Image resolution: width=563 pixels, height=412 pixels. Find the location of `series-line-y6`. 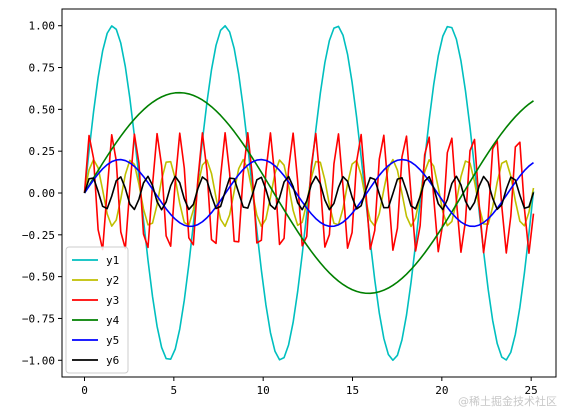

series-line-y6 is located at coordinates (309, 193).